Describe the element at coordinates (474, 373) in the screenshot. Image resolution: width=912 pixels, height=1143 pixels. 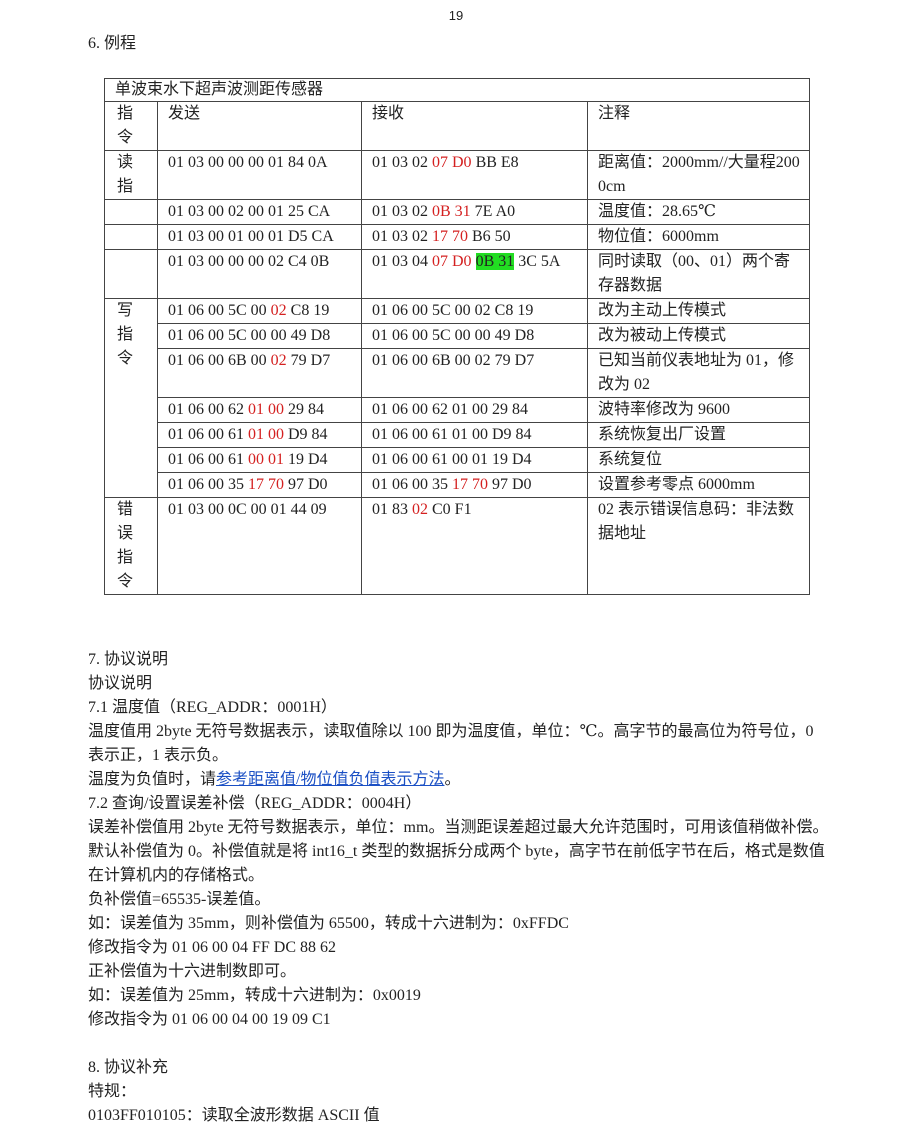
I see `table-cell: 01 06 00 6B 00 02 79 D7` at that location.